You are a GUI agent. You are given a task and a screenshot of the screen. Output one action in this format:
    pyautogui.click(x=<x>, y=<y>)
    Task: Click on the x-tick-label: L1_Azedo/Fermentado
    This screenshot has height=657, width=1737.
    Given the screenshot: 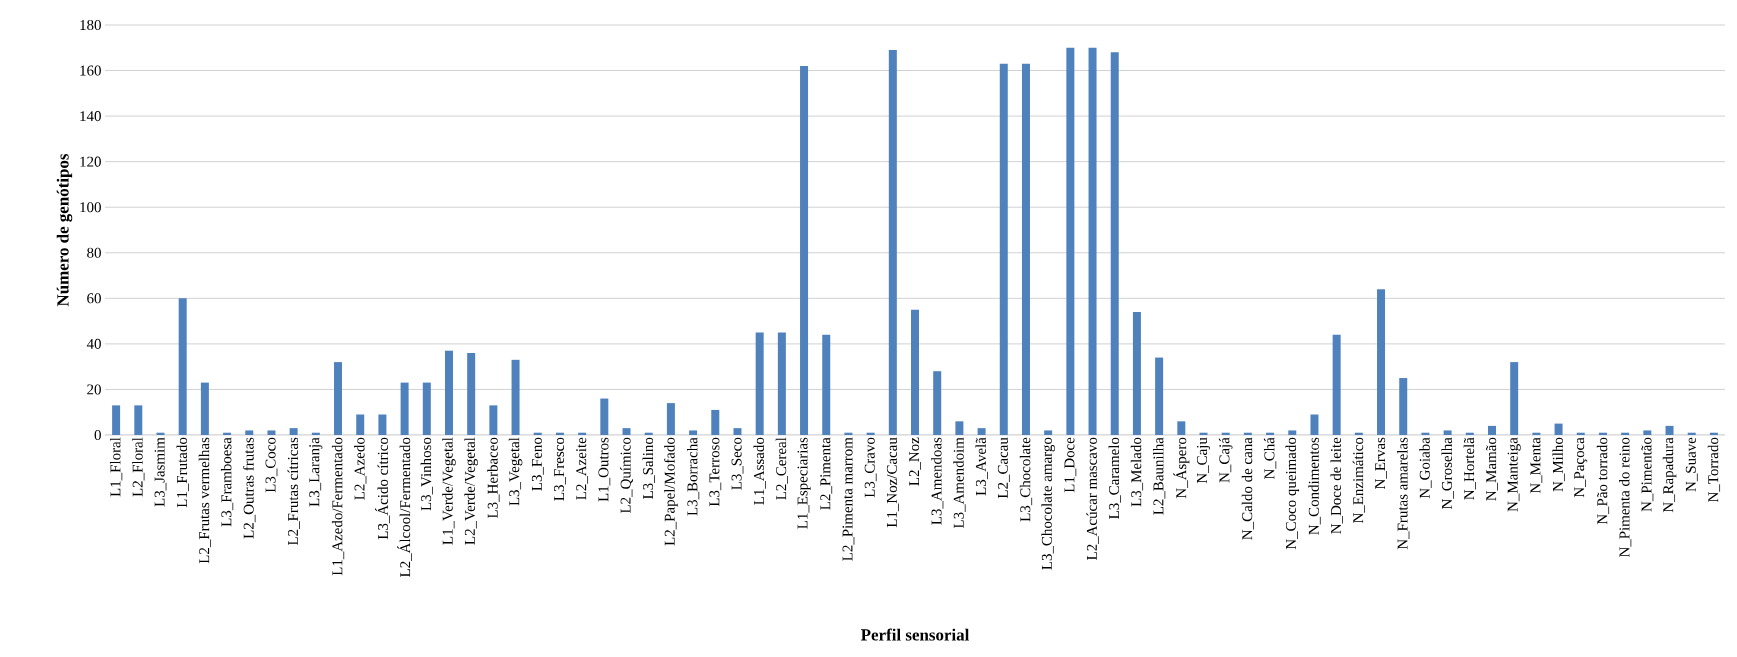 What is the action you would take?
    pyautogui.click(x=338, y=506)
    